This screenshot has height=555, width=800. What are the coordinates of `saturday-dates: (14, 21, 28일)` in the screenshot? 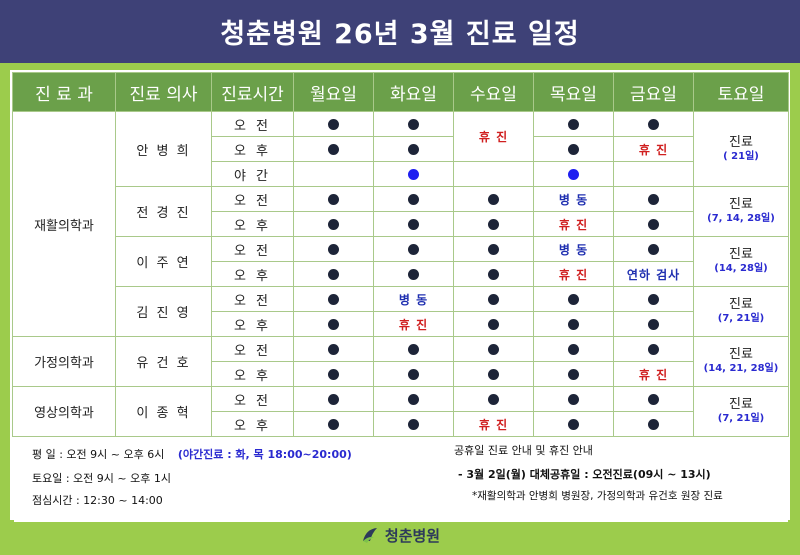 It's located at (741, 368).